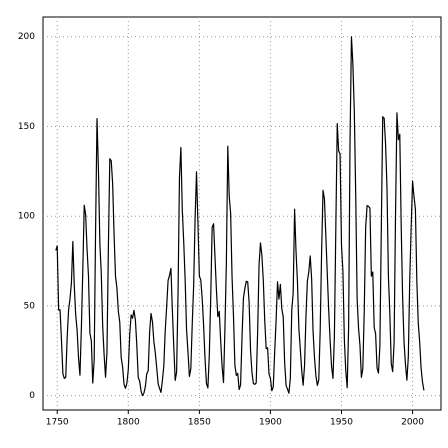 This screenshot has height=448, width=448. What do you see at coordinates (341, 423) in the screenshot?
I see `x-tick-label: 1950` at bounding box center [341, 423].